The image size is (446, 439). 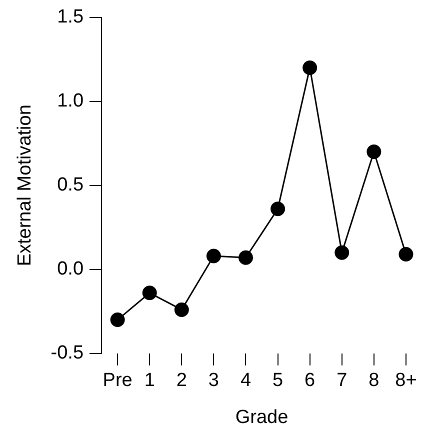 I want to click on x-tick-label: 4, so click(x=246, y=381).